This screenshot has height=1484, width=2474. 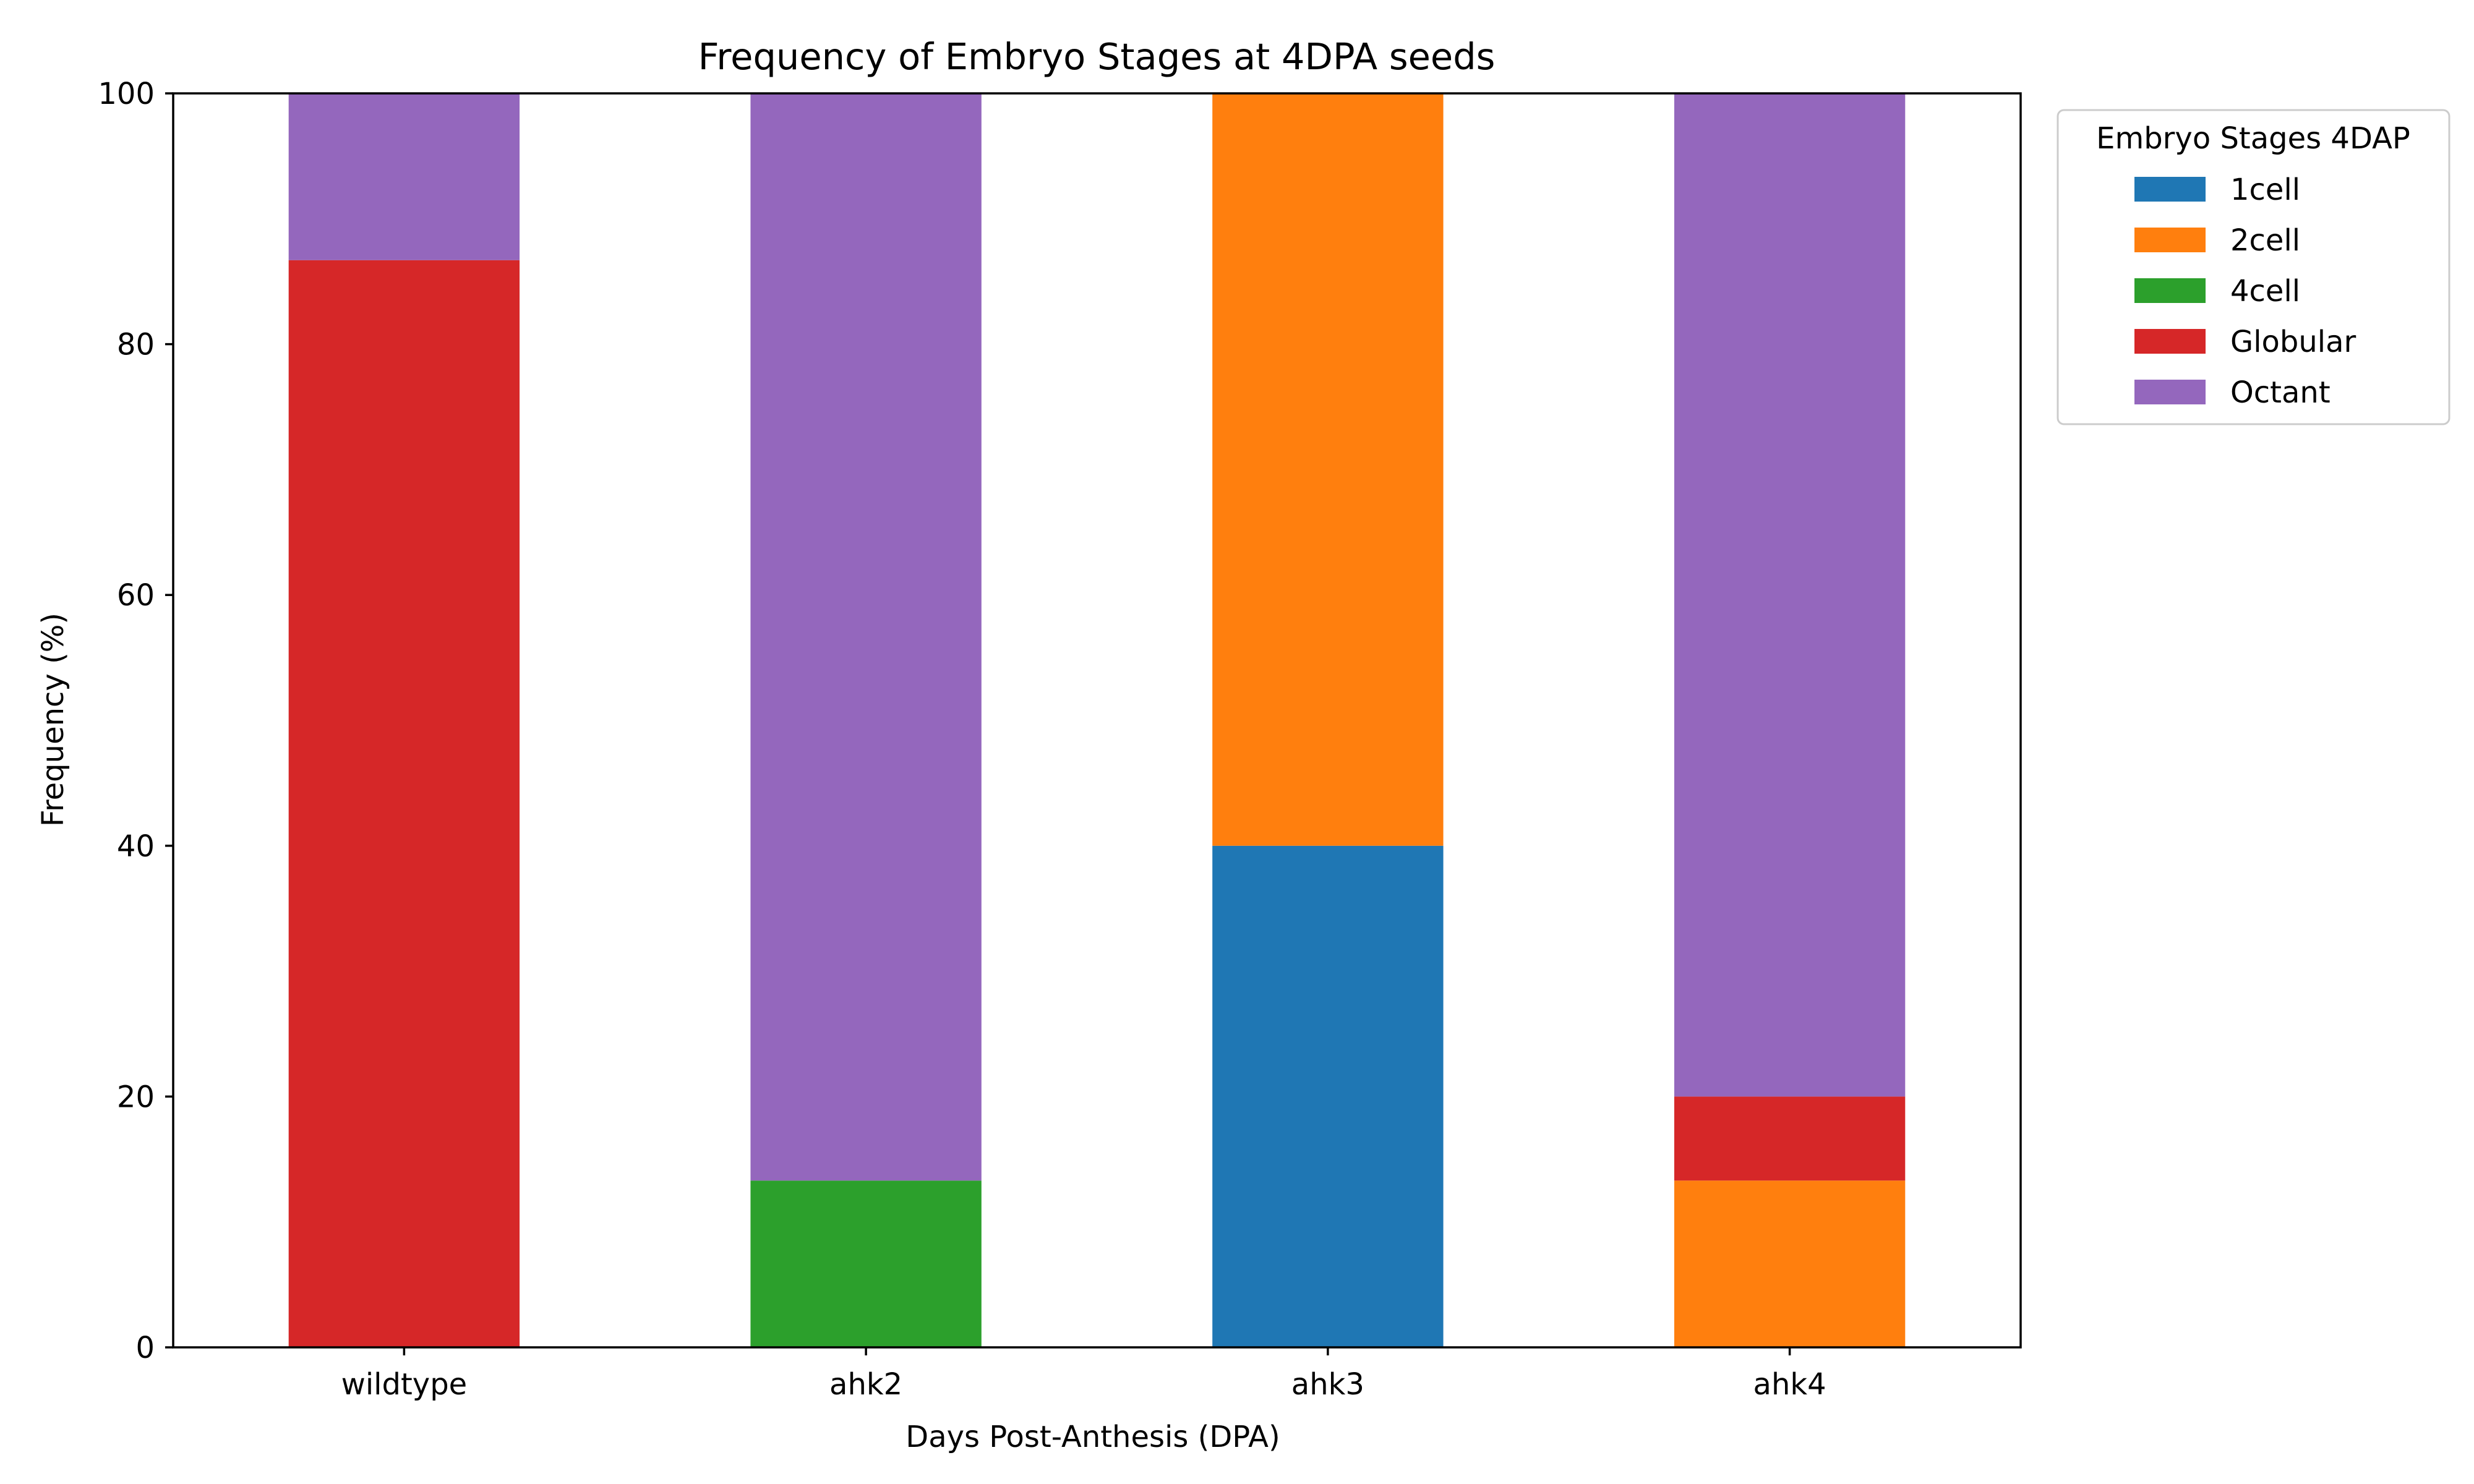 What do you see at coordinates (2265, 291) in the screenshot?
I see `legend-label: 4cell` at bounding box center [2265, 291].